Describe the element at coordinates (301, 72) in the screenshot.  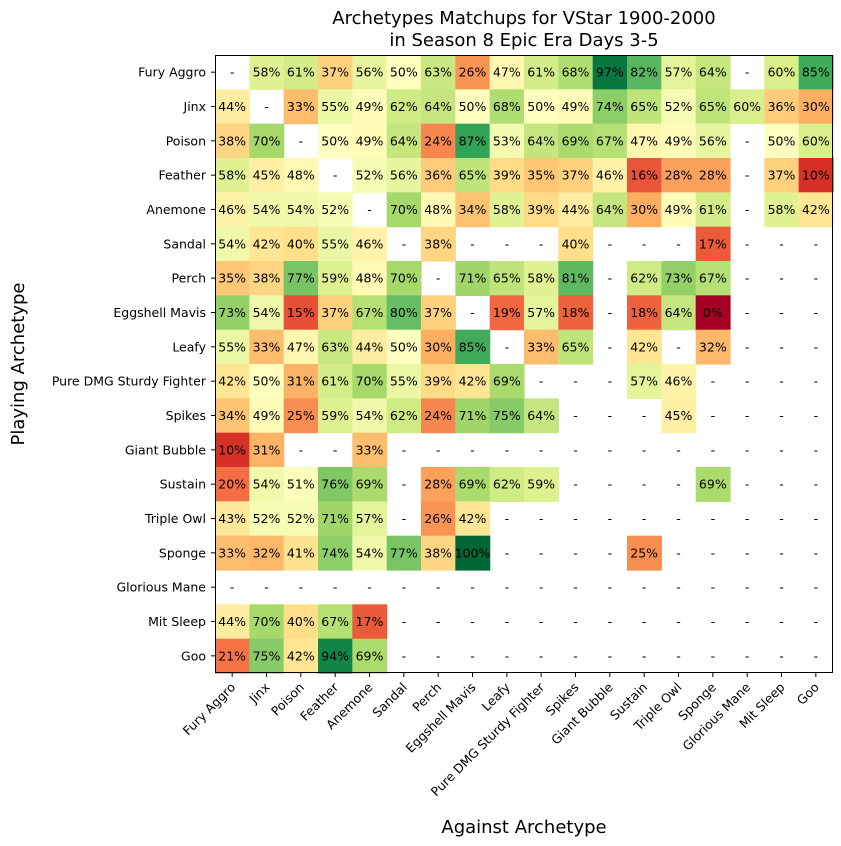
I see `cell-value-label: 61%` at that location.